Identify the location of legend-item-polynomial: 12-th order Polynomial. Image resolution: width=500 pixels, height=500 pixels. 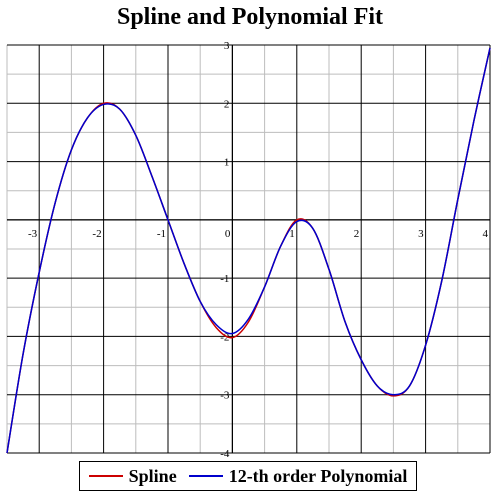
(298, 476).